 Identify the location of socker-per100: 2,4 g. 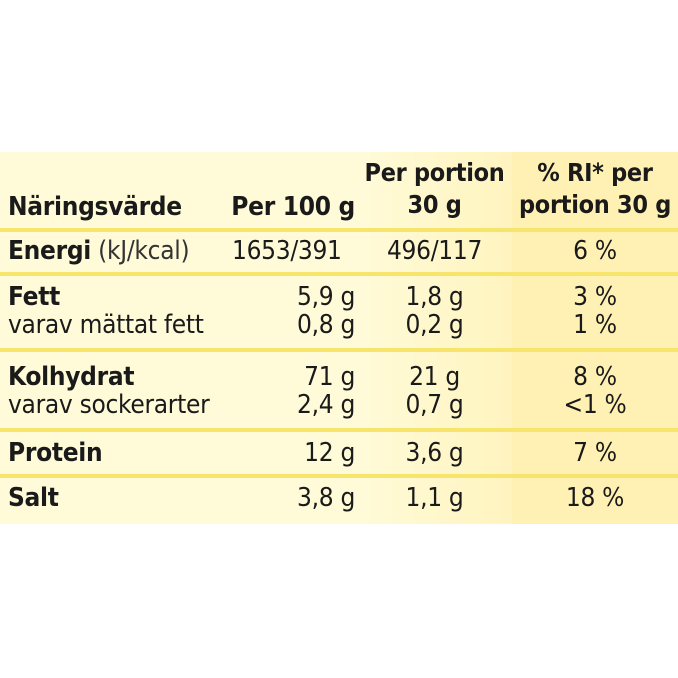
(326, 405).